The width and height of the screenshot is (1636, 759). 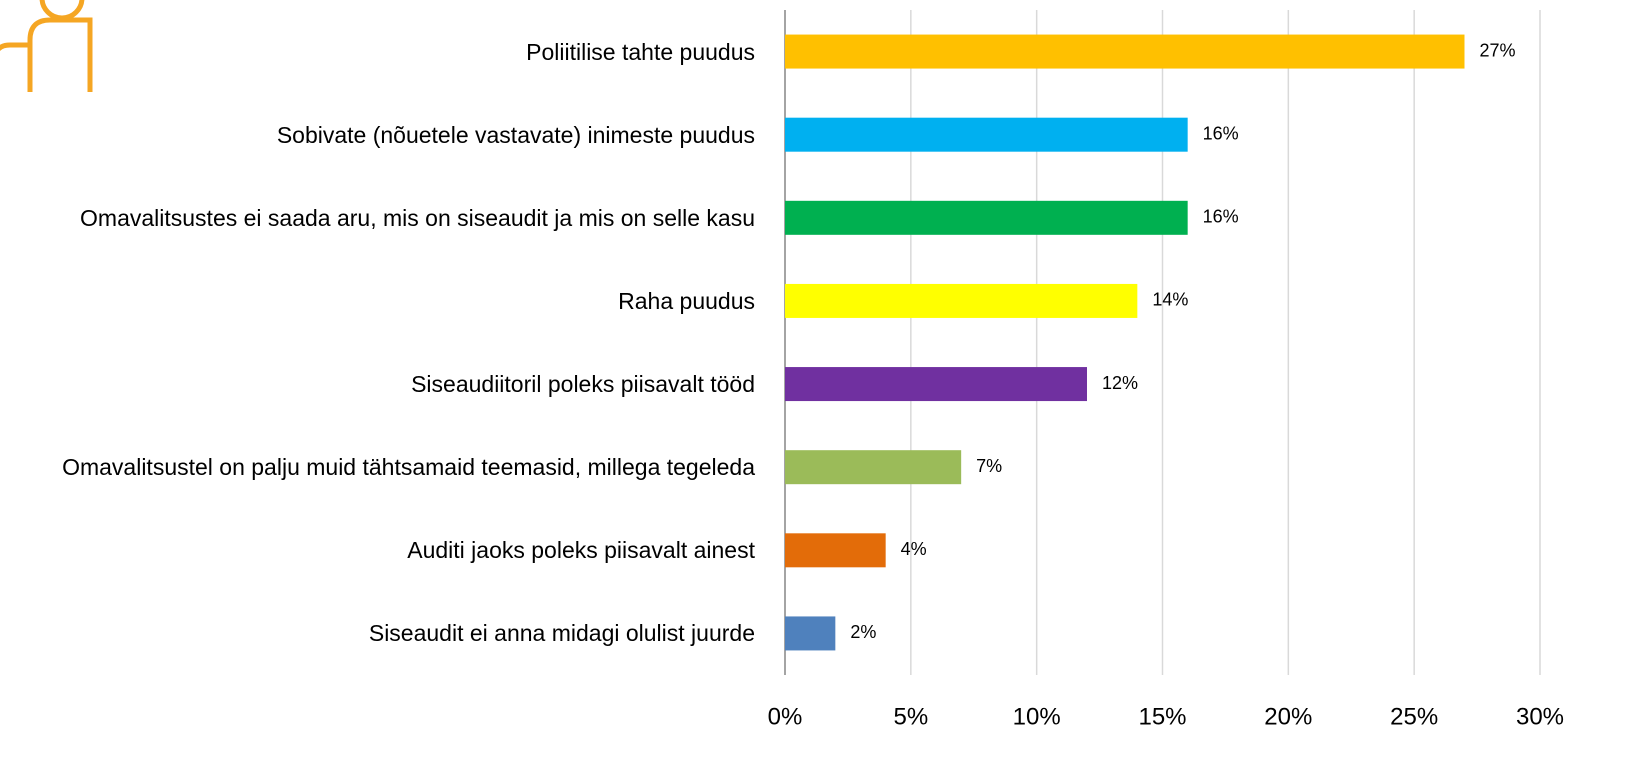 What do you see at coordinates (561, 633) in the screenshot?
I see `category-text: Siseaudit ei anna midagi olulist juurde` at bounding box center [561, 633].